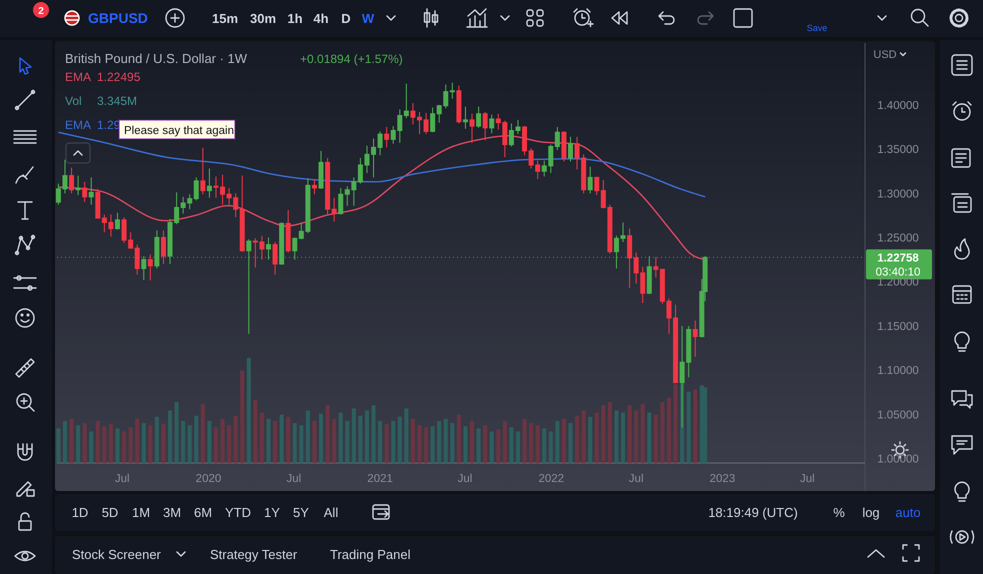 The height and width of the screenshot is (574, 983). I want to click on text: 5Y, so click(301, 512).